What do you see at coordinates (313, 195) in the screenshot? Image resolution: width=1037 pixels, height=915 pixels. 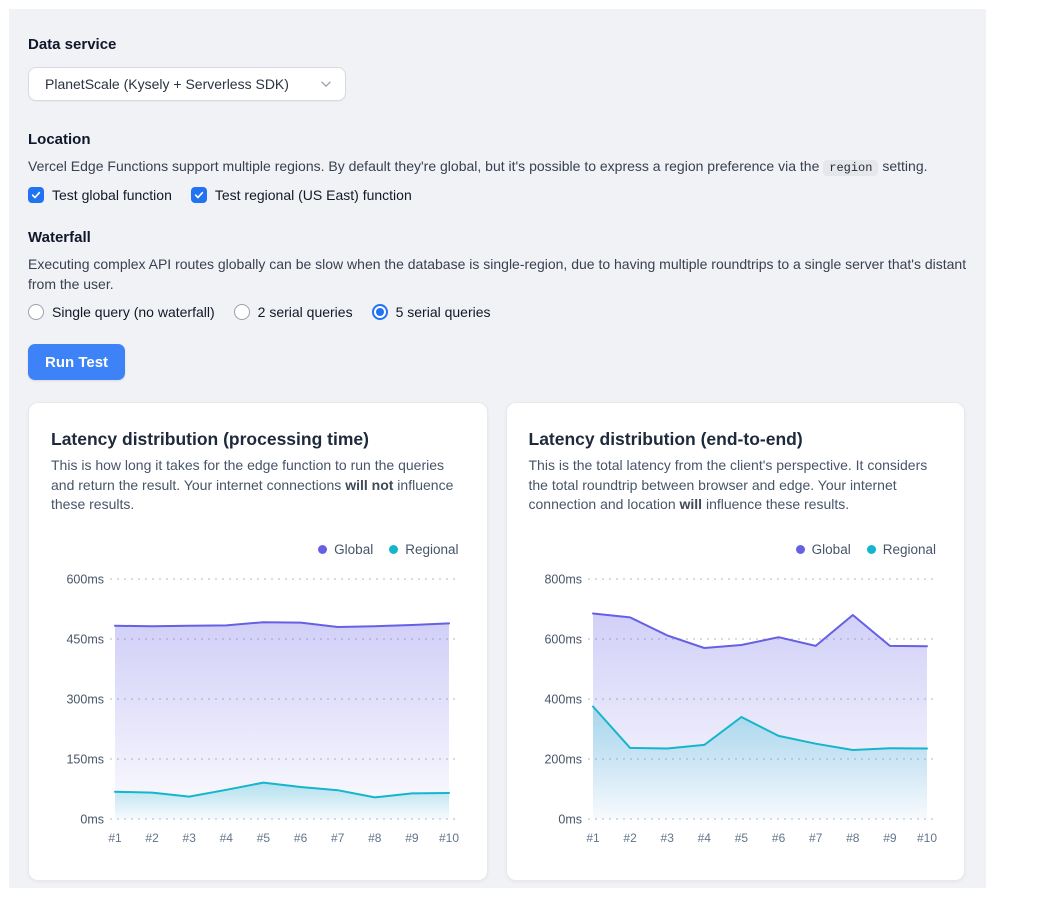 I see `checkbox-label: Test regional (US East) function` at bounding box center [313, 195].